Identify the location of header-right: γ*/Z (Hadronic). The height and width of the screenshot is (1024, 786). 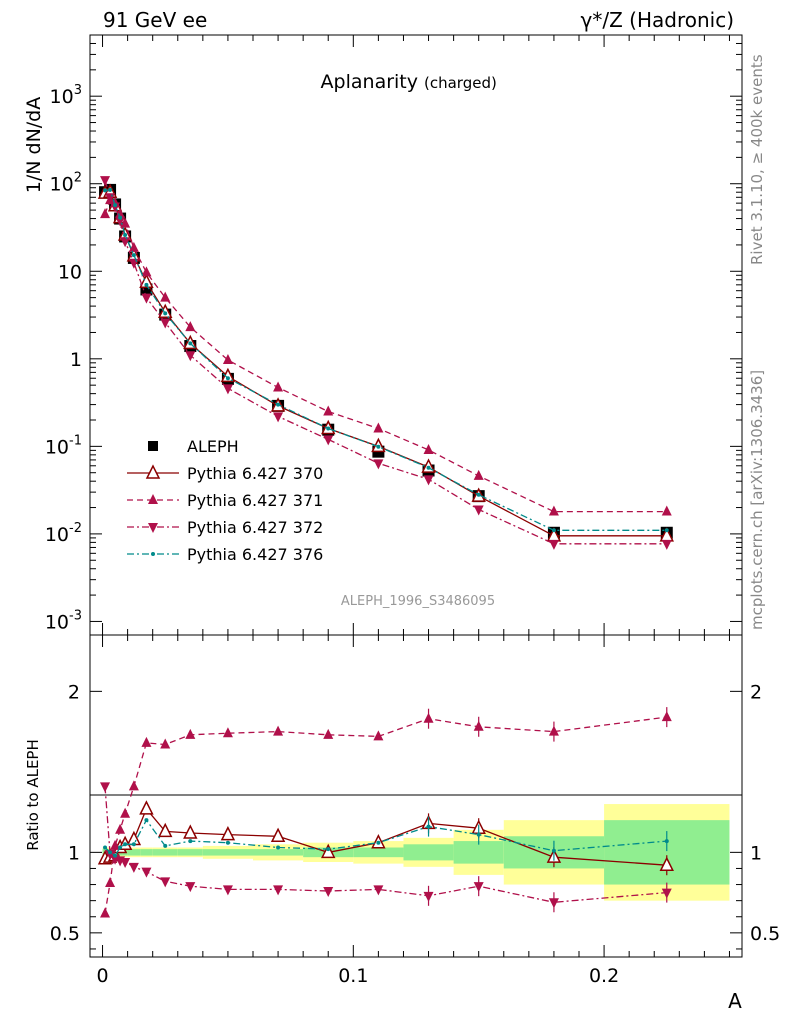
(657, 20).